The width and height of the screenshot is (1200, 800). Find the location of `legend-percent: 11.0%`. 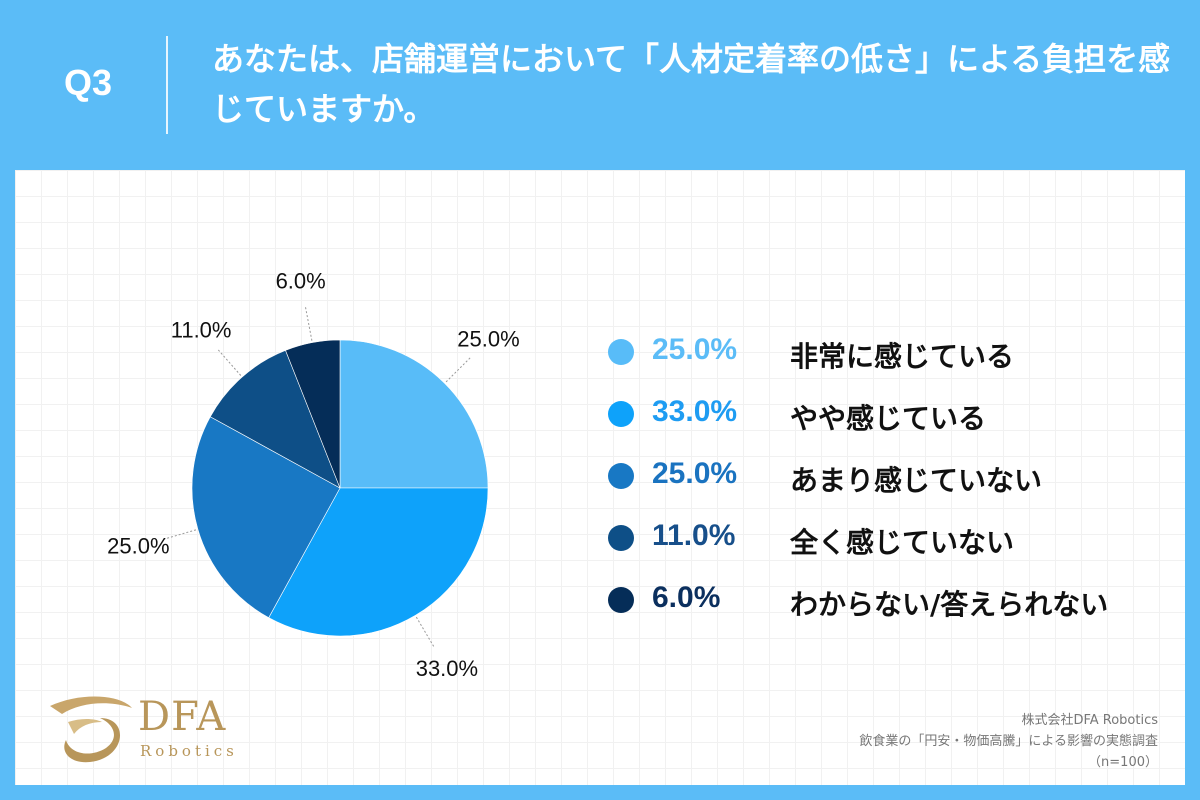

legend-percent: 11.0% is located at coordinates (694, 535).